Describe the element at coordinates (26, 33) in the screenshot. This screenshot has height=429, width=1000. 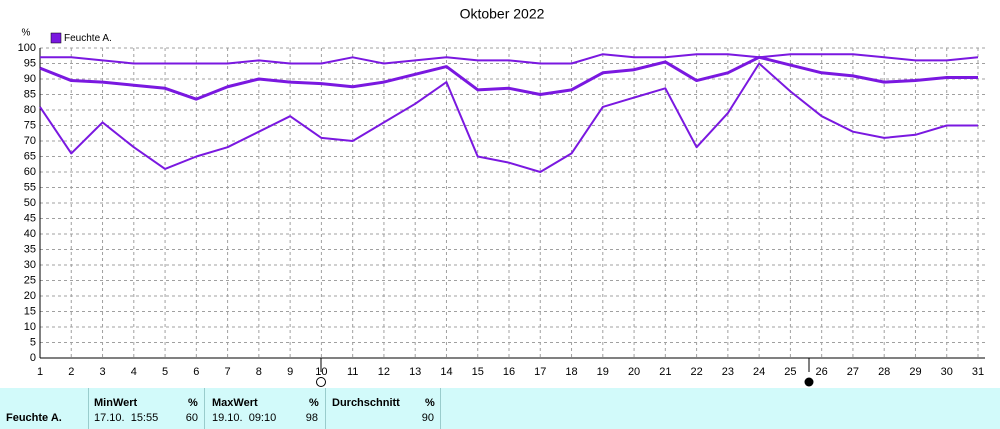
I see `y-unit: %` at that location.